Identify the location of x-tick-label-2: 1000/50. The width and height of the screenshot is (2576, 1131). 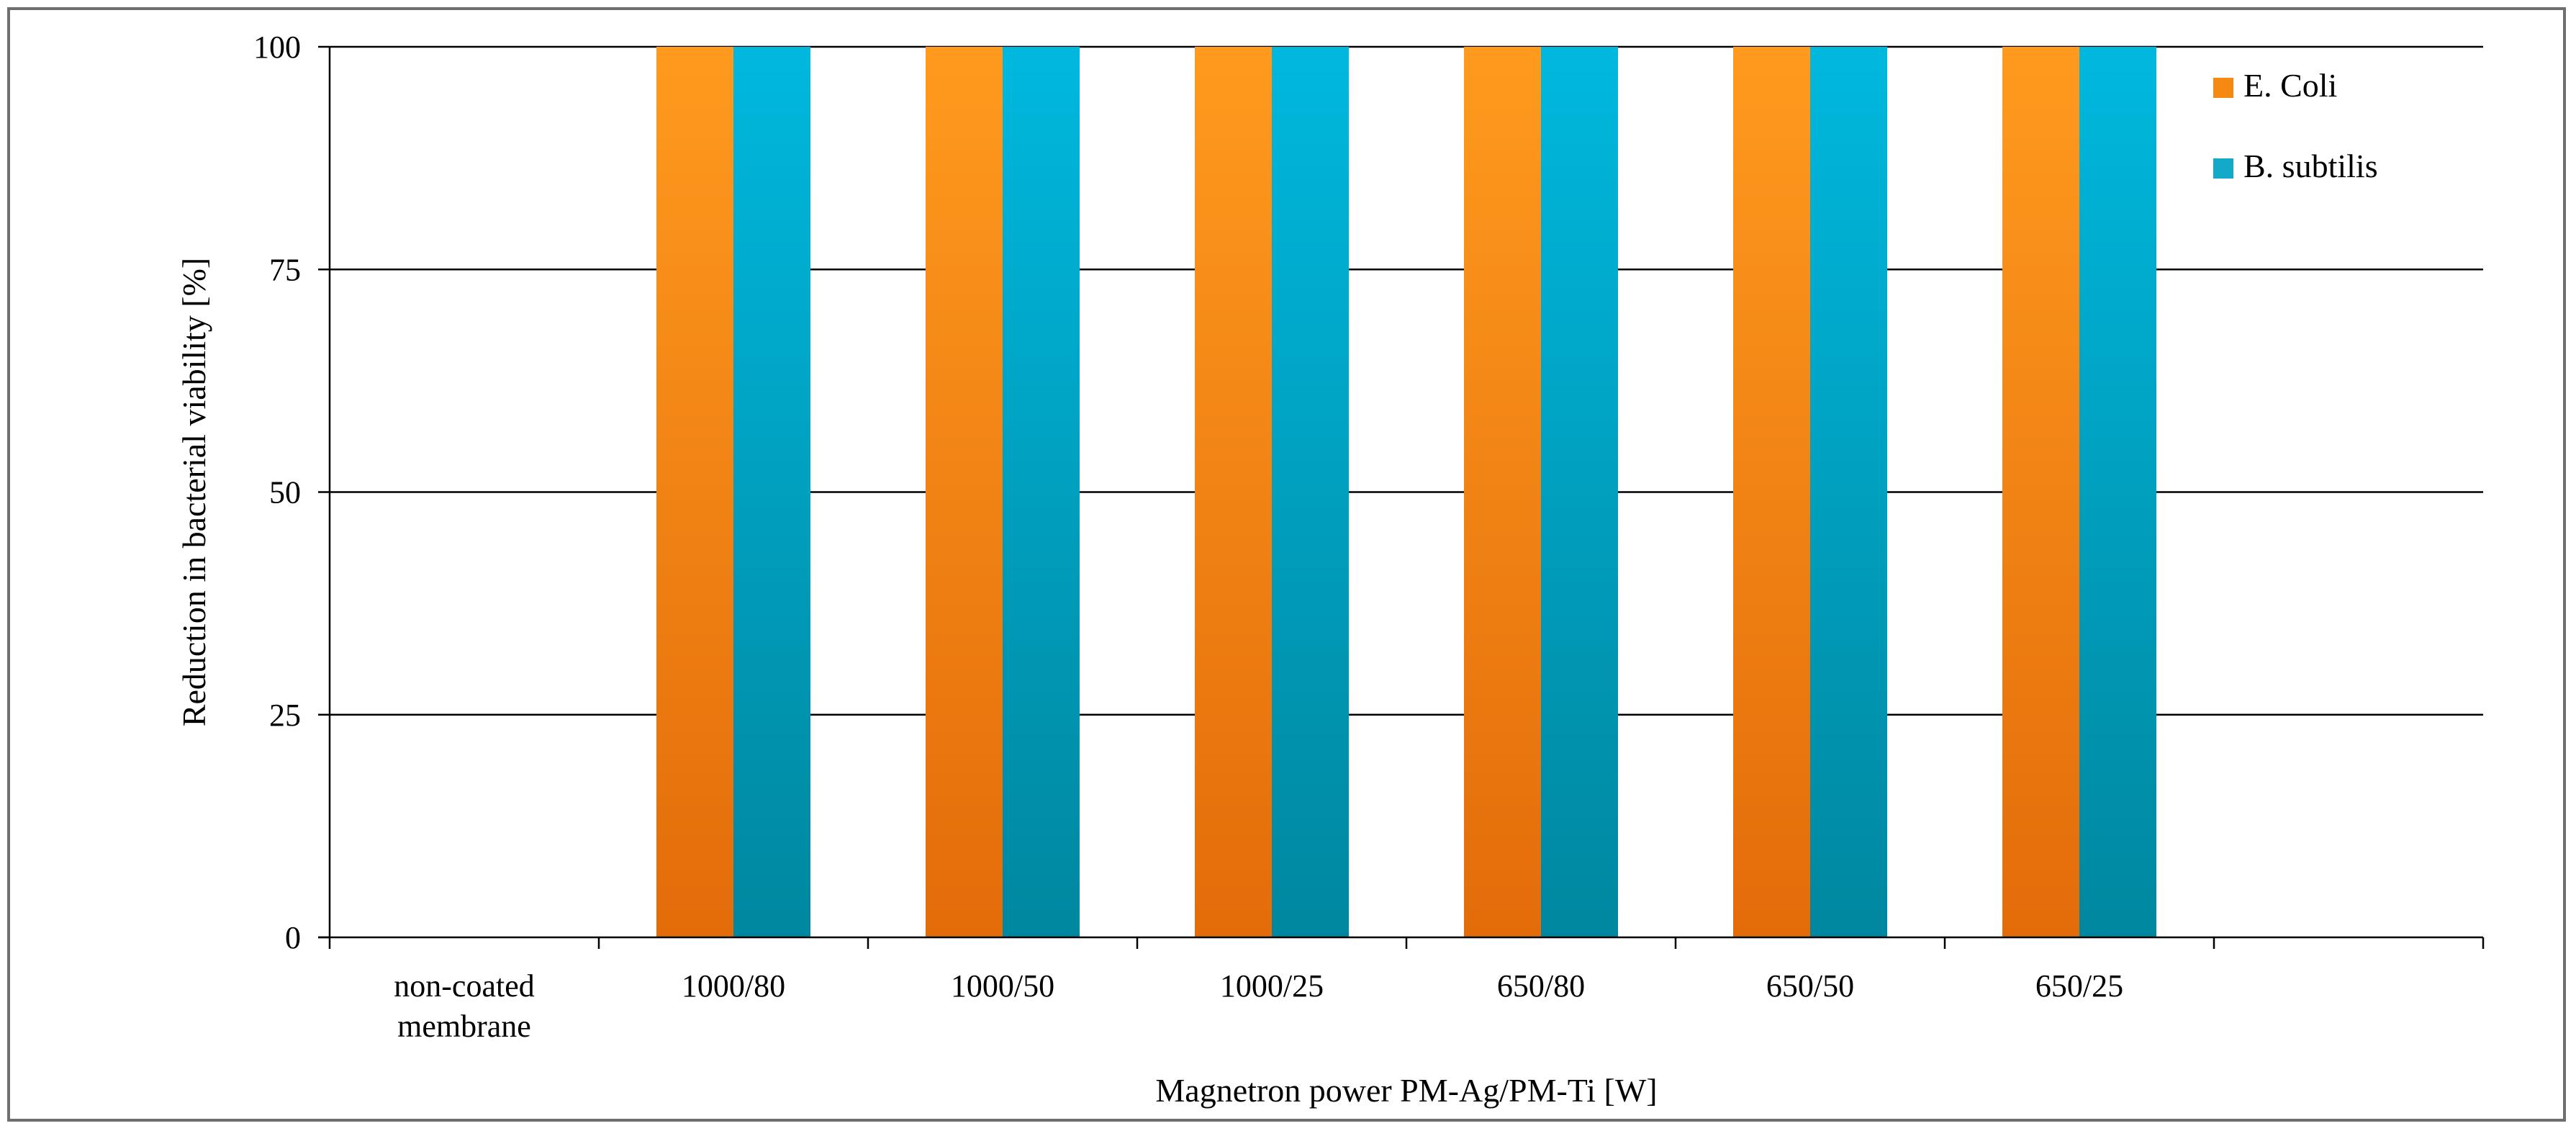
(1003, 986).